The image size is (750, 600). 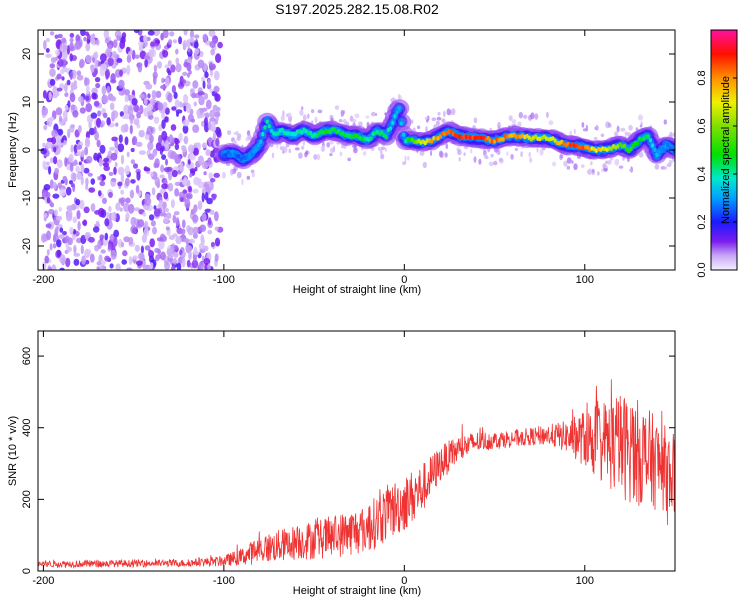 What do you see at coordinates (27, 246) in the screenshot?
I see `y-tick-label: -20` at bounding box center [27, 246].